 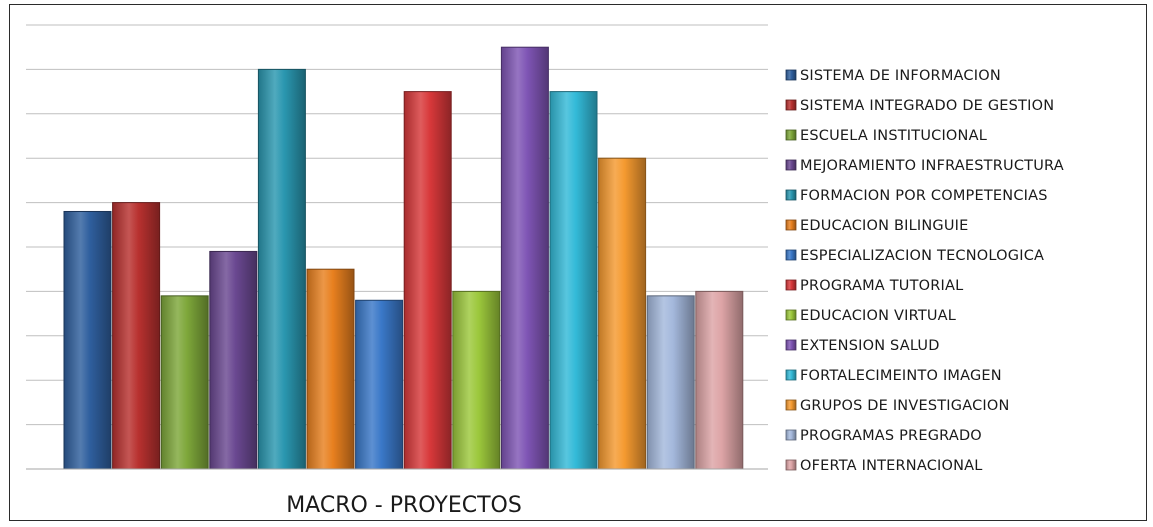 I want to click on bar-extension-salud, so click(x=524, y=258).